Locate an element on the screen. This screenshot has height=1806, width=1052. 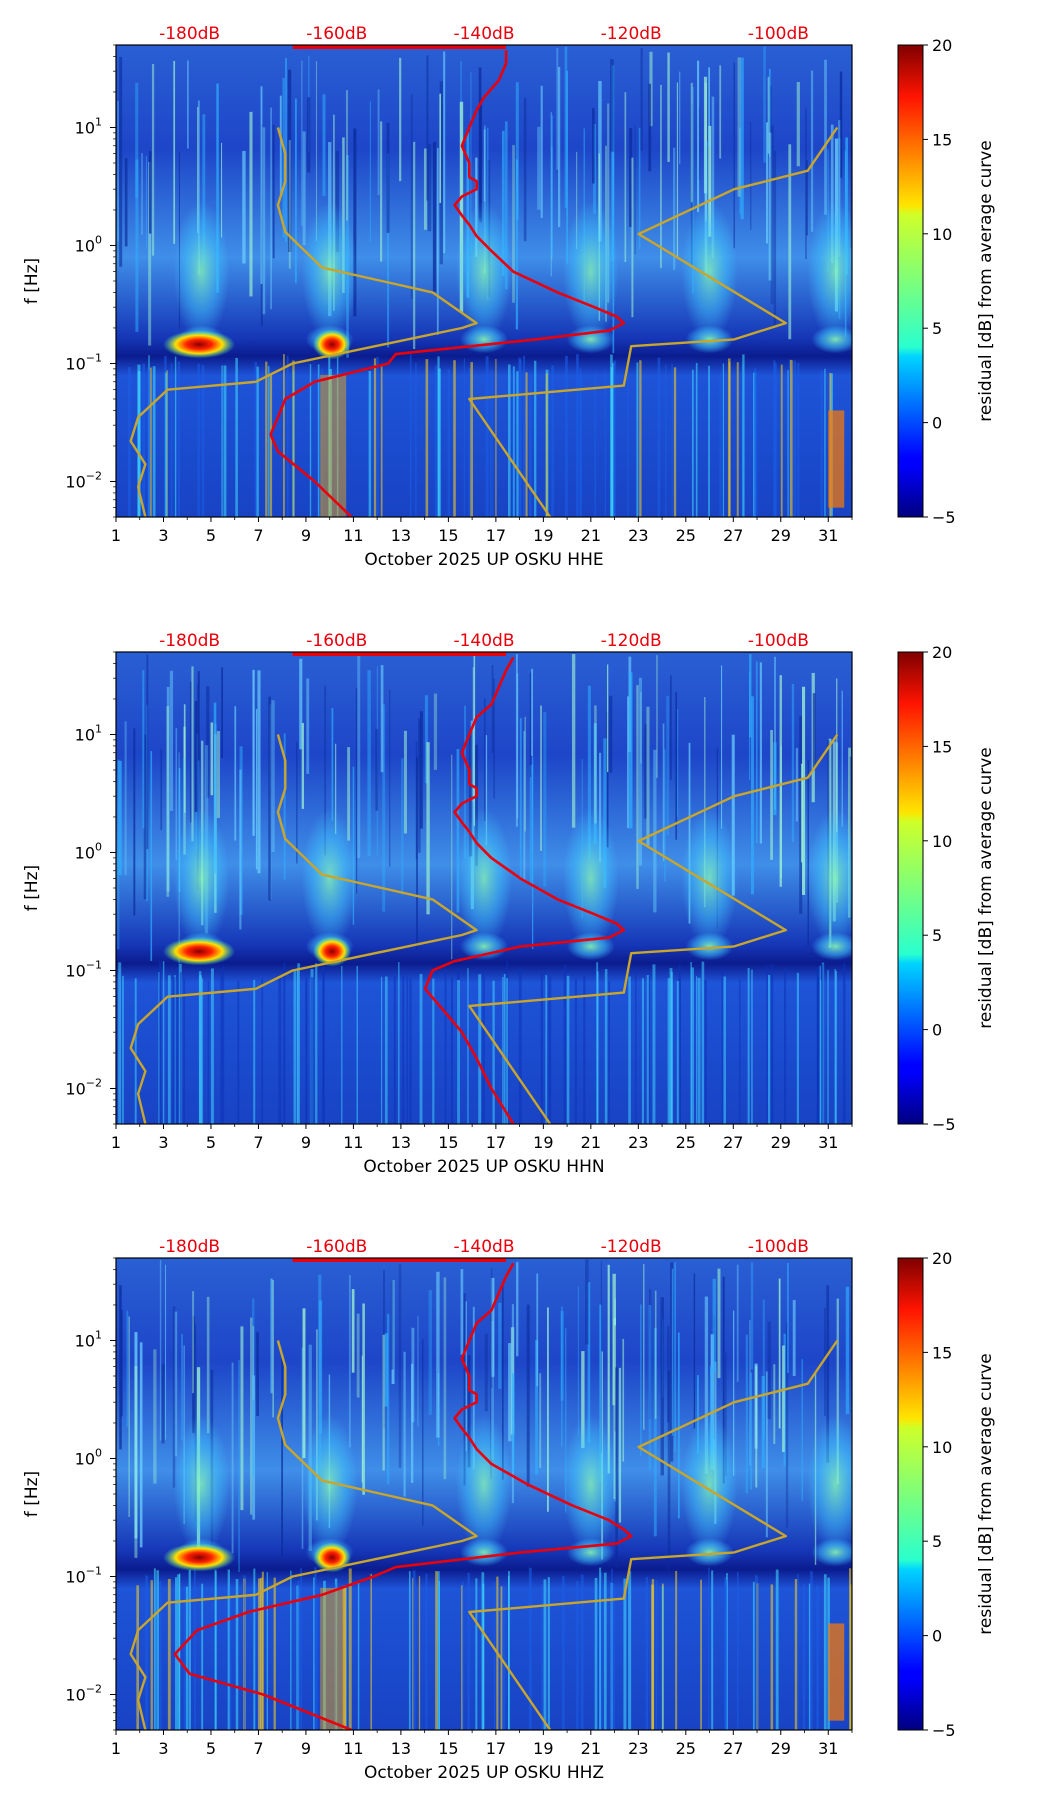
x-tick-label: 21 is located at coordinates (591, 535).